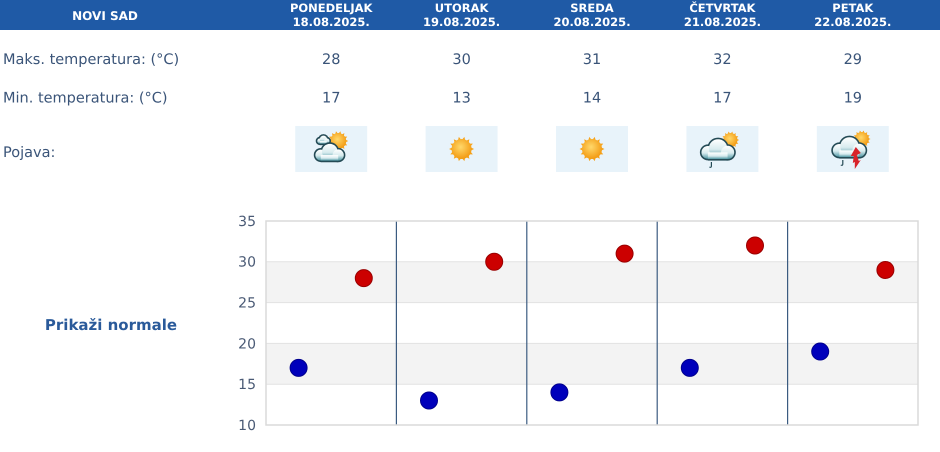 The width and height of the screenshot is (940, 452). I want to click on data-label: 28, so click(331, 60).